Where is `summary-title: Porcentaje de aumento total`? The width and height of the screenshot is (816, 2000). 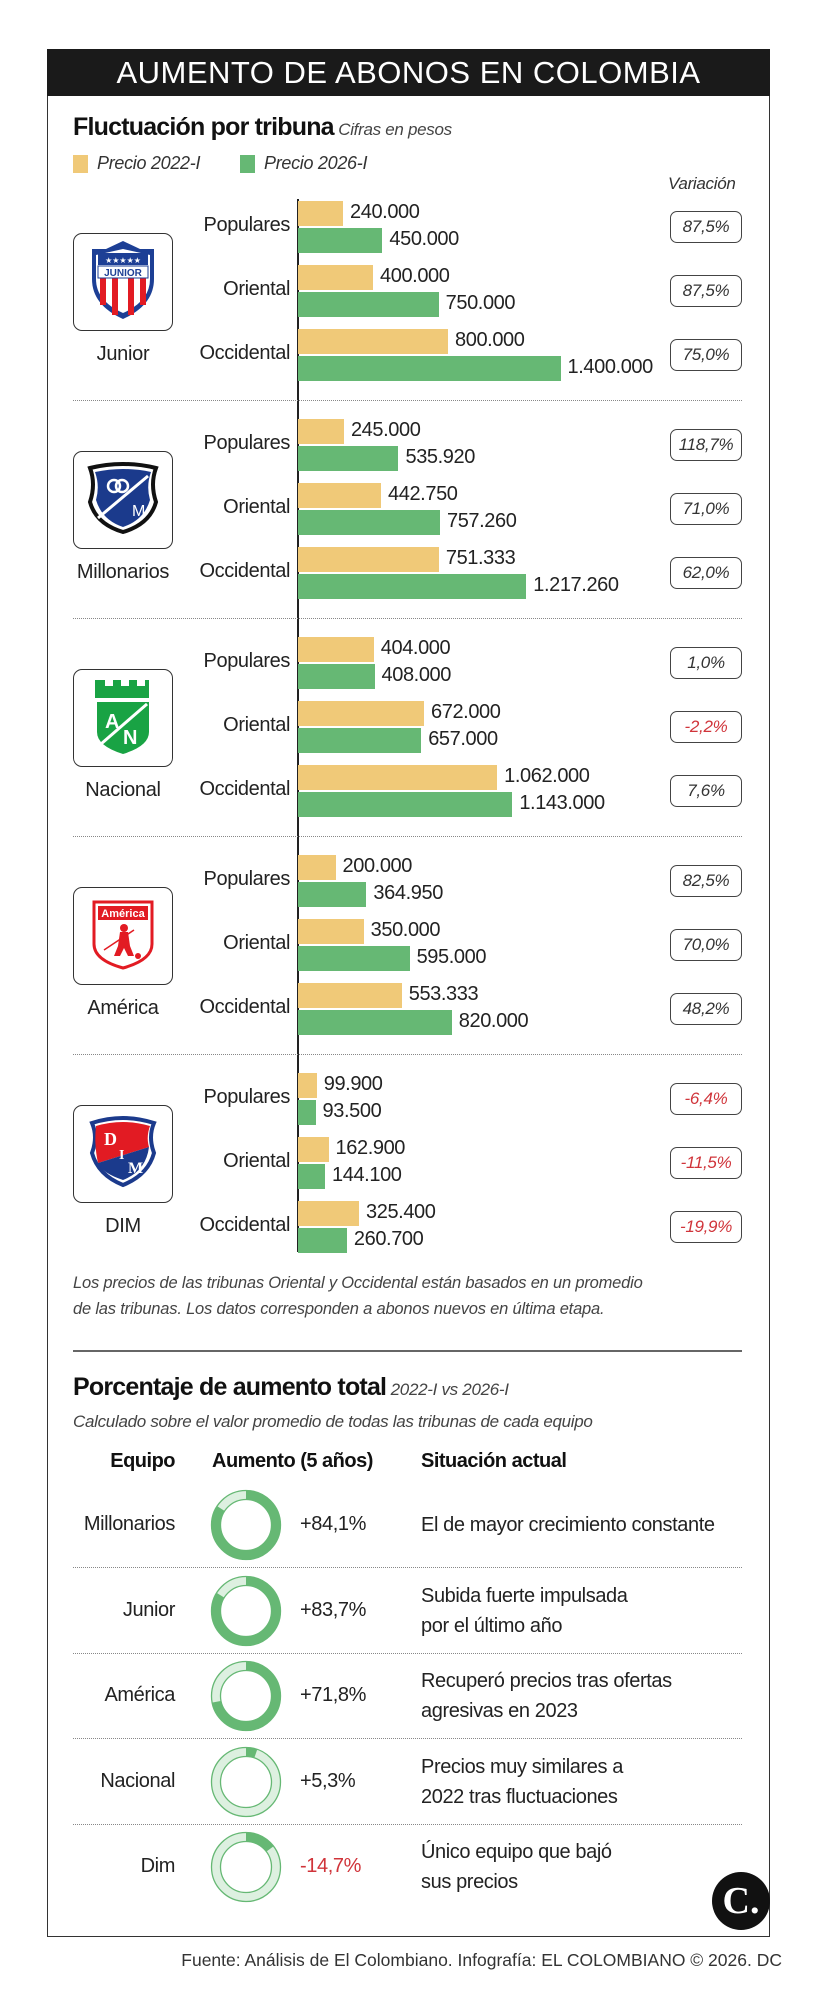 summary-title: Porcentaje de aumento total is located at coordinates (230, 1387).